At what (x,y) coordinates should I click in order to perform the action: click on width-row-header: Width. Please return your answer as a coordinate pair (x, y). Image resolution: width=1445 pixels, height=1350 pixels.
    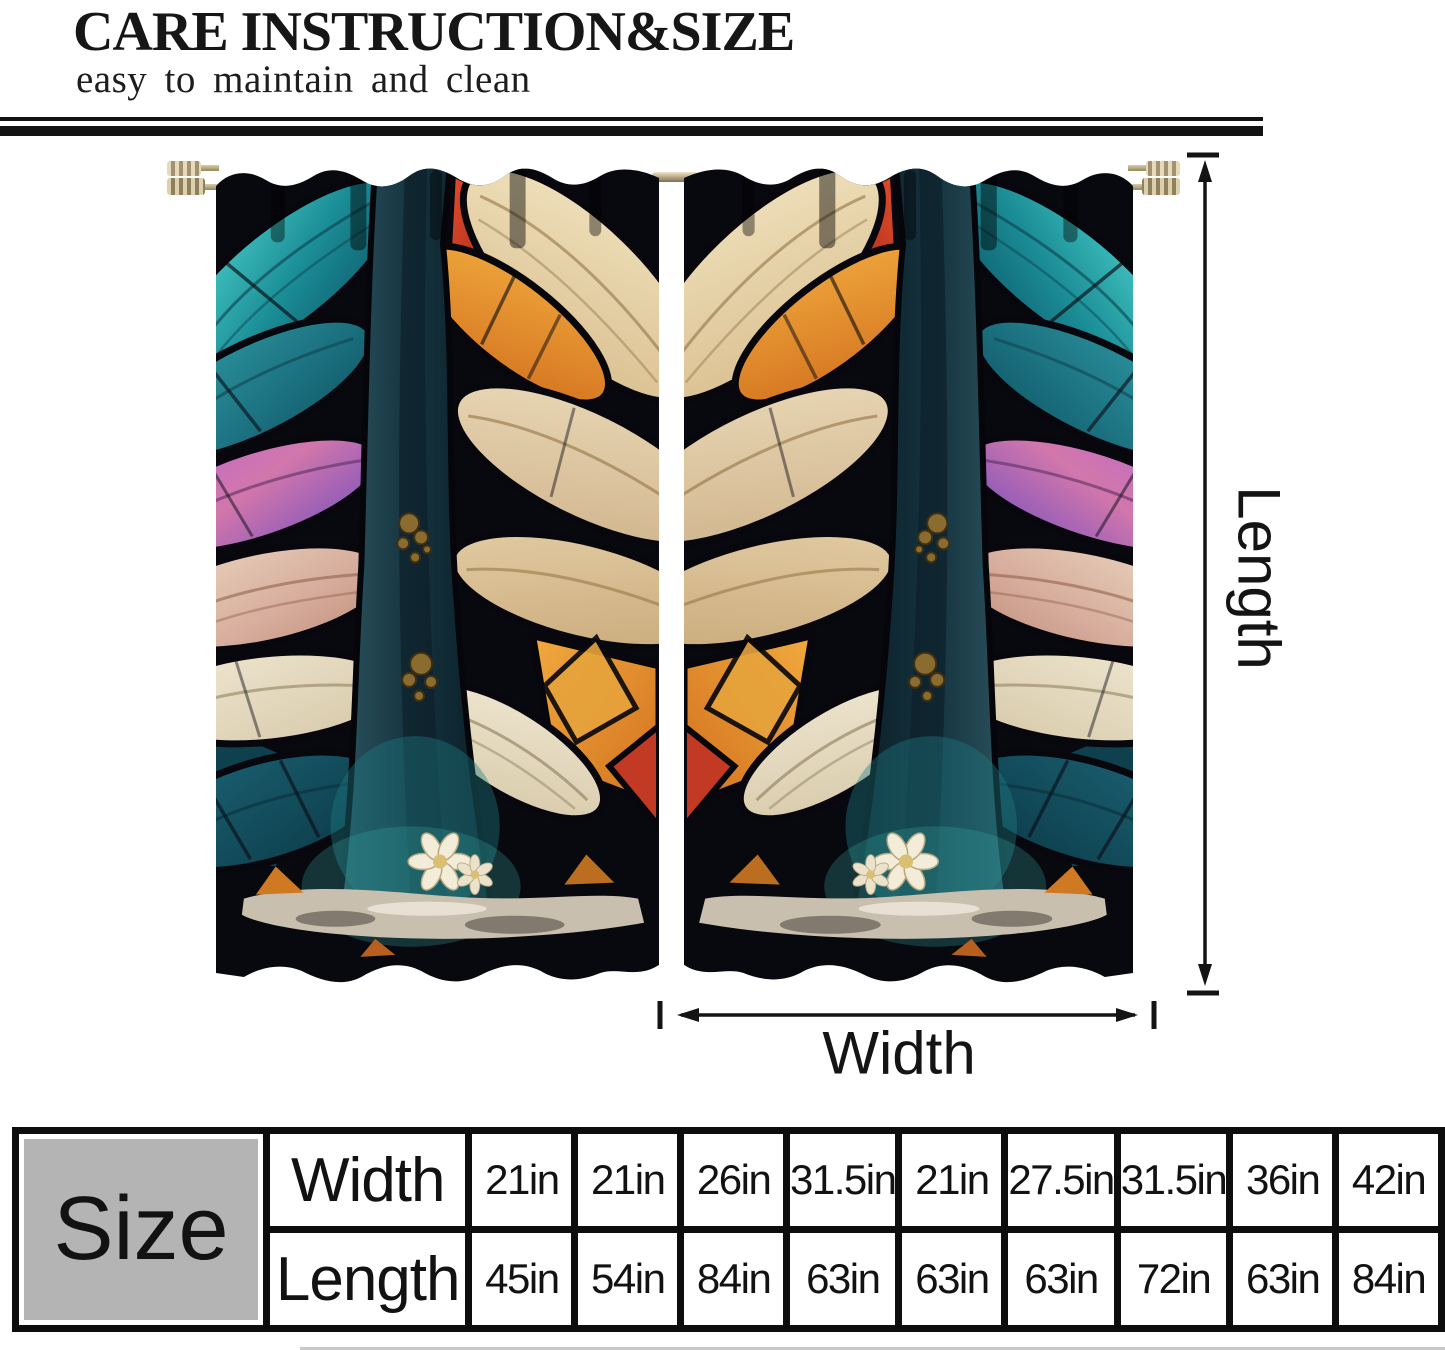
    Looking at the image, I should click on (367, 1180).